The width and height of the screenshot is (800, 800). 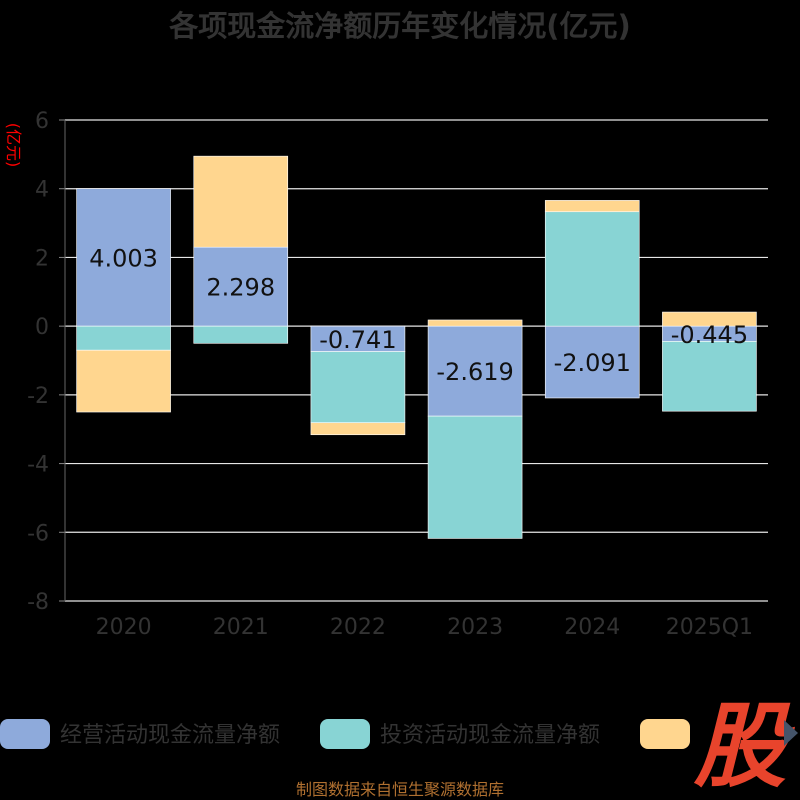 I want to click on data-label: 2.298, so click(x=240, y=288).